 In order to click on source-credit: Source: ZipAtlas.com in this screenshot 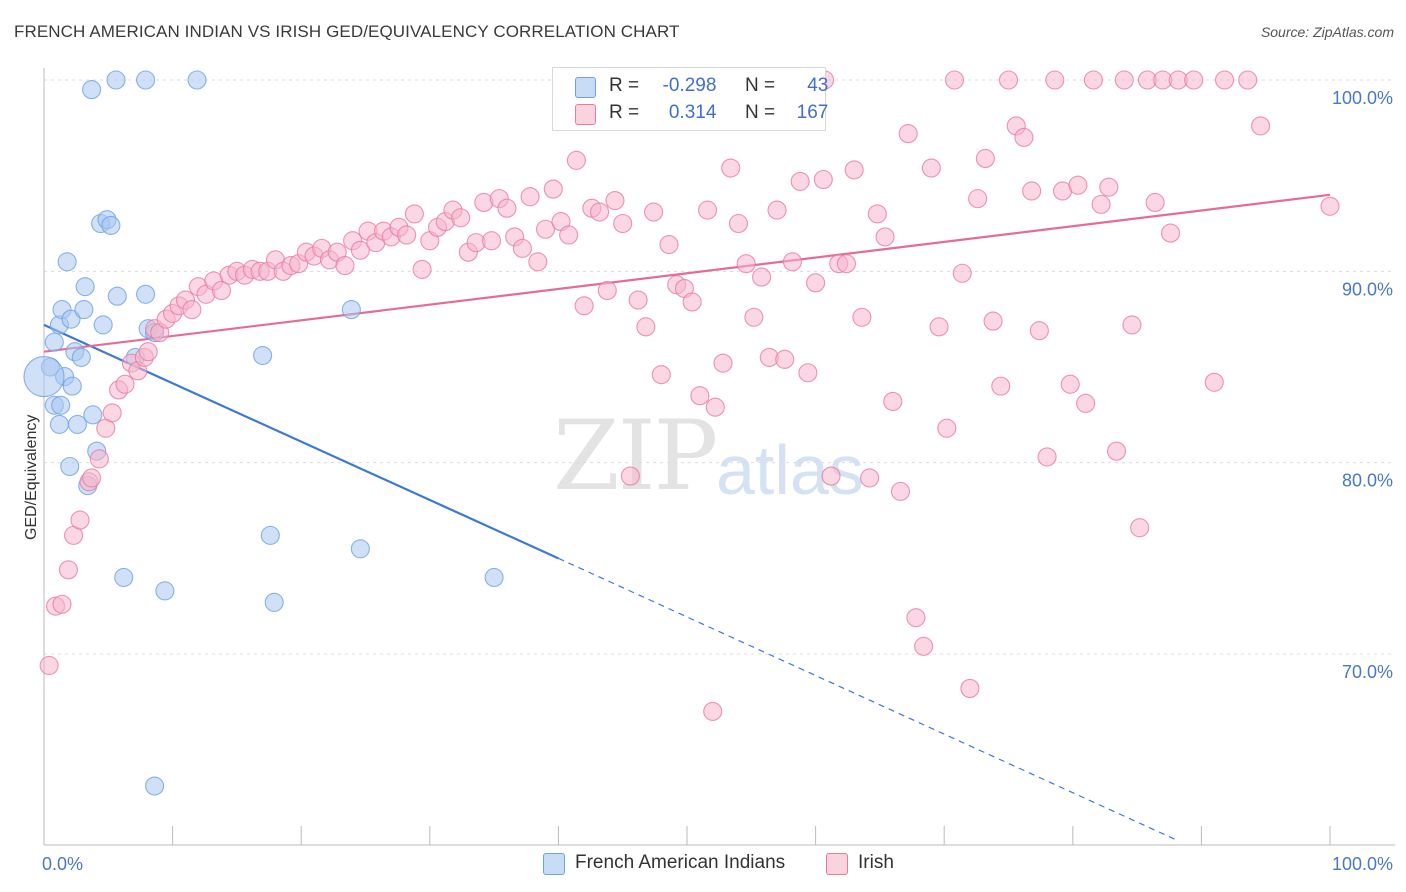, I will do `click(1327, 32)`.